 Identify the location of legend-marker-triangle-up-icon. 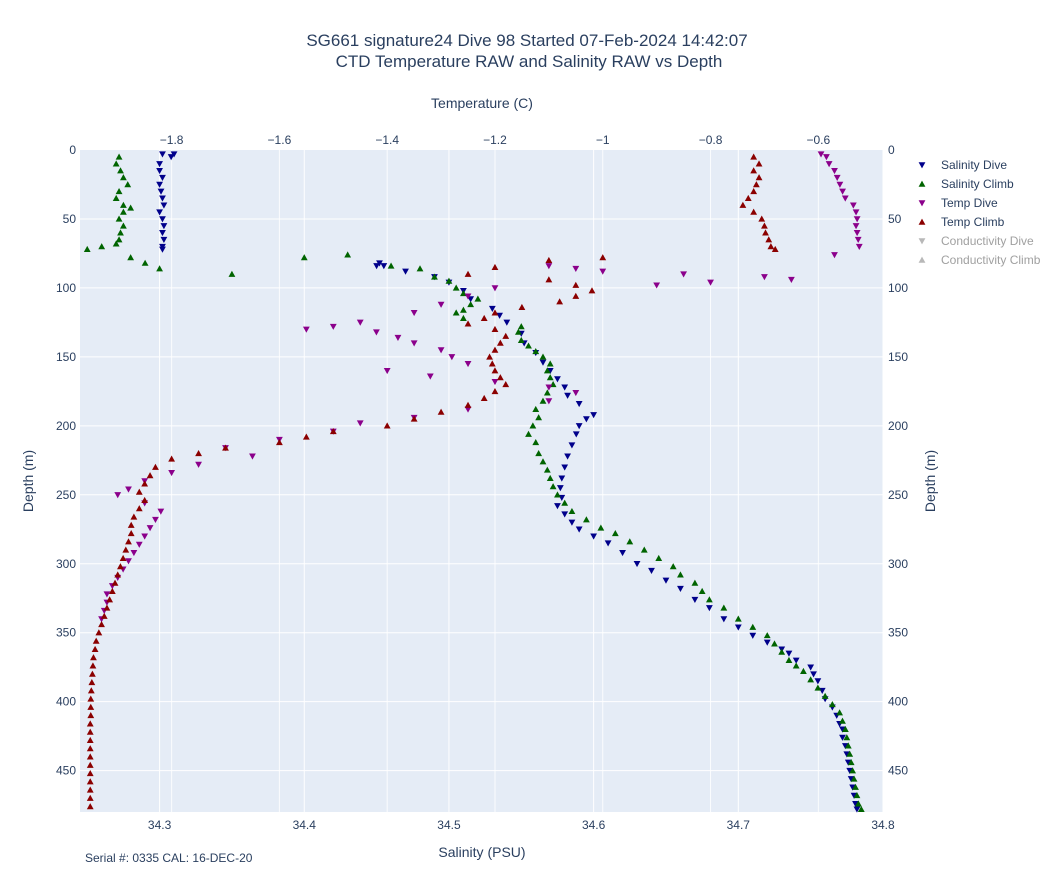
(922, 221).